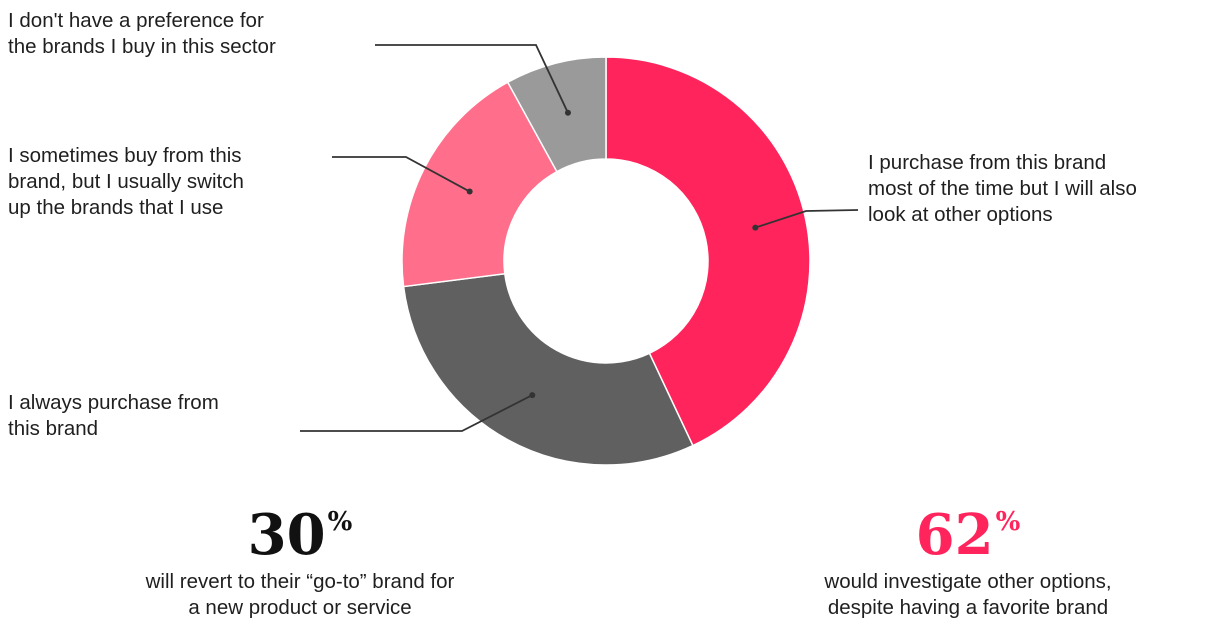  Describe the element at coordinates (401, 174) in the screenshot. I see `leader-sometimes` at that location.